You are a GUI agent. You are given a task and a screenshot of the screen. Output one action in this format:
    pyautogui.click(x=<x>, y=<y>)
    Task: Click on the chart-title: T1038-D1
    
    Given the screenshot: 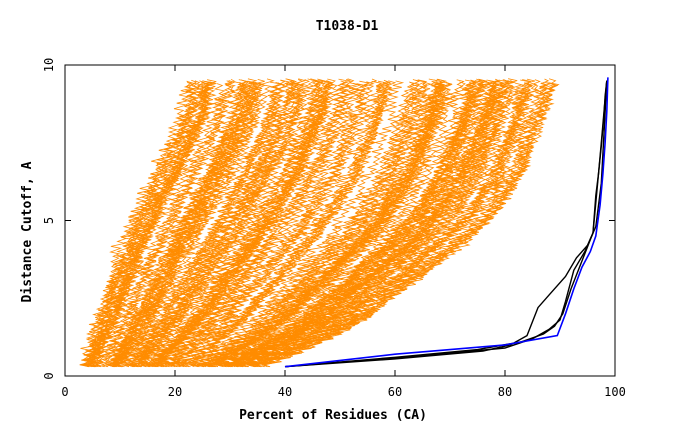 What is the action you would take?
    pyautogui.click(x=347, y=26)
    